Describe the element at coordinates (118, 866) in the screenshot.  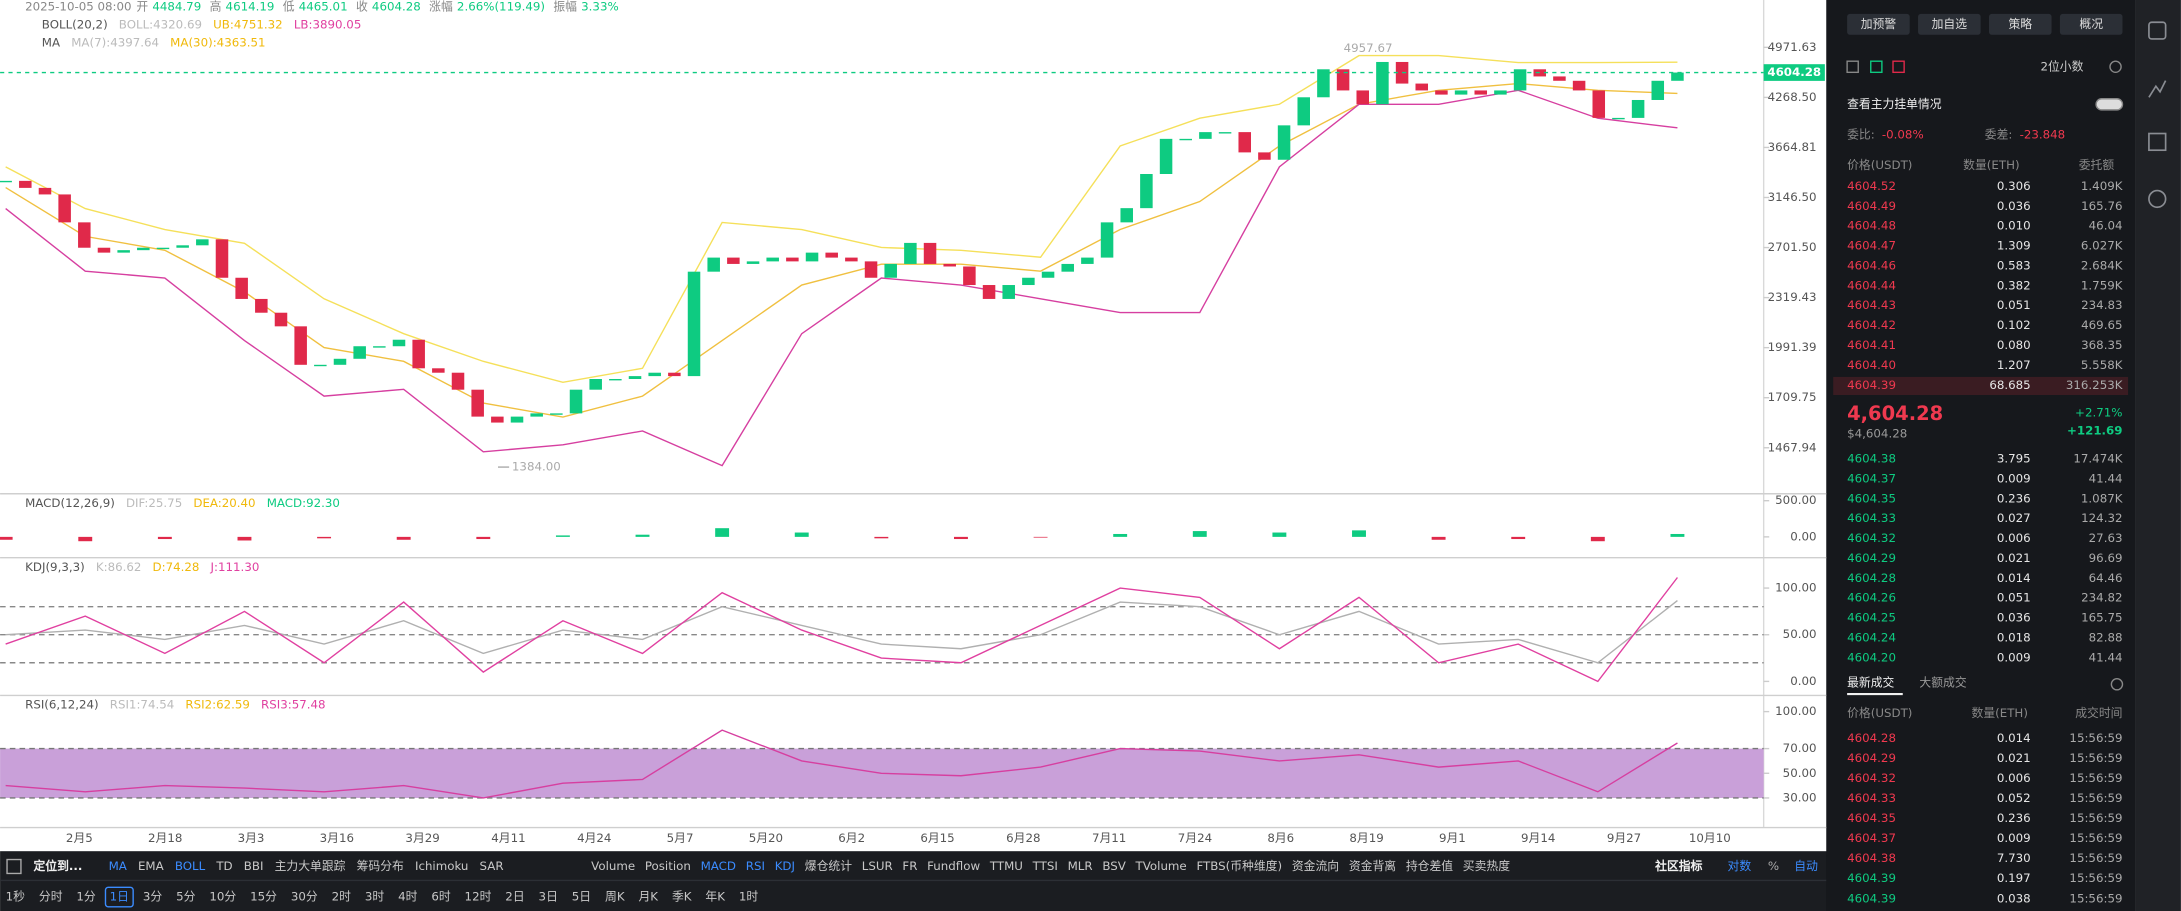
I see `indicator: MA` at that location.